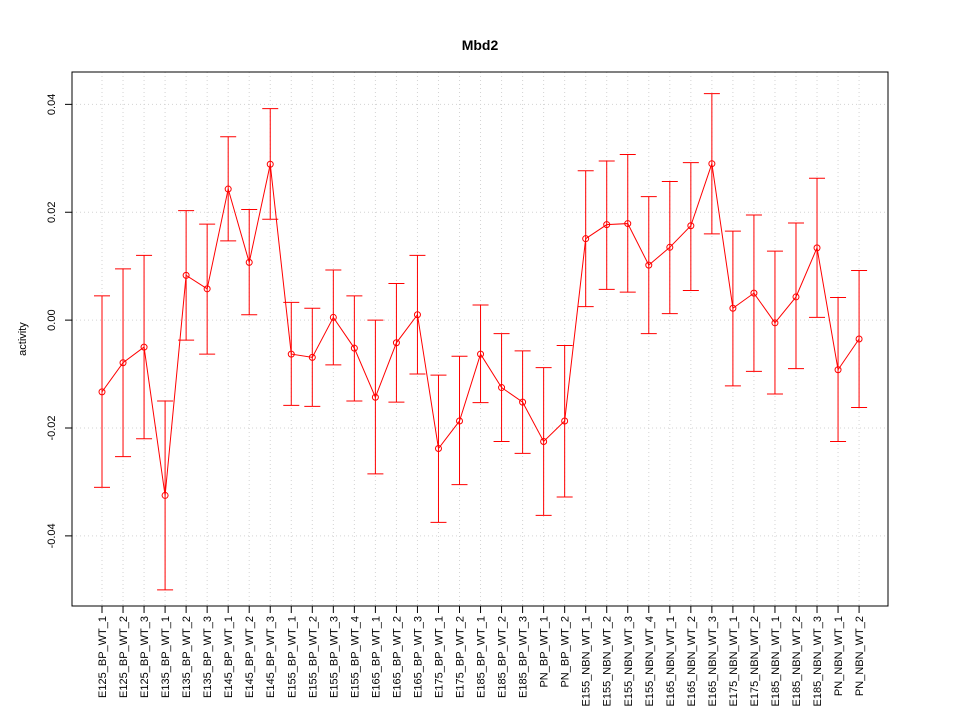 This screenshot has height=720, width=960. Describe the element at coordinates (103, 657) in the screenshot. I see `x-tick-label: E125_BP_WT_1` at that location.